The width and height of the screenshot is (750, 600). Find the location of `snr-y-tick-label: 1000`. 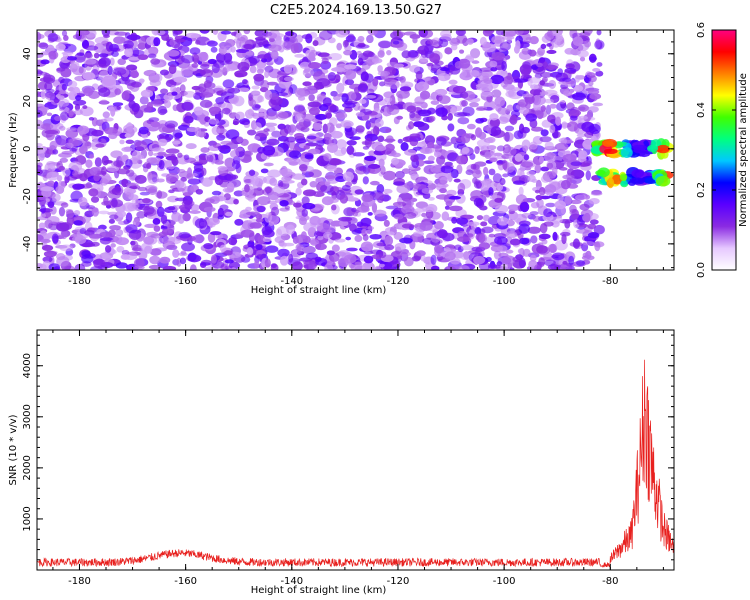

snr-y-tick-label: 1000 is located at coordinates (27, 518).